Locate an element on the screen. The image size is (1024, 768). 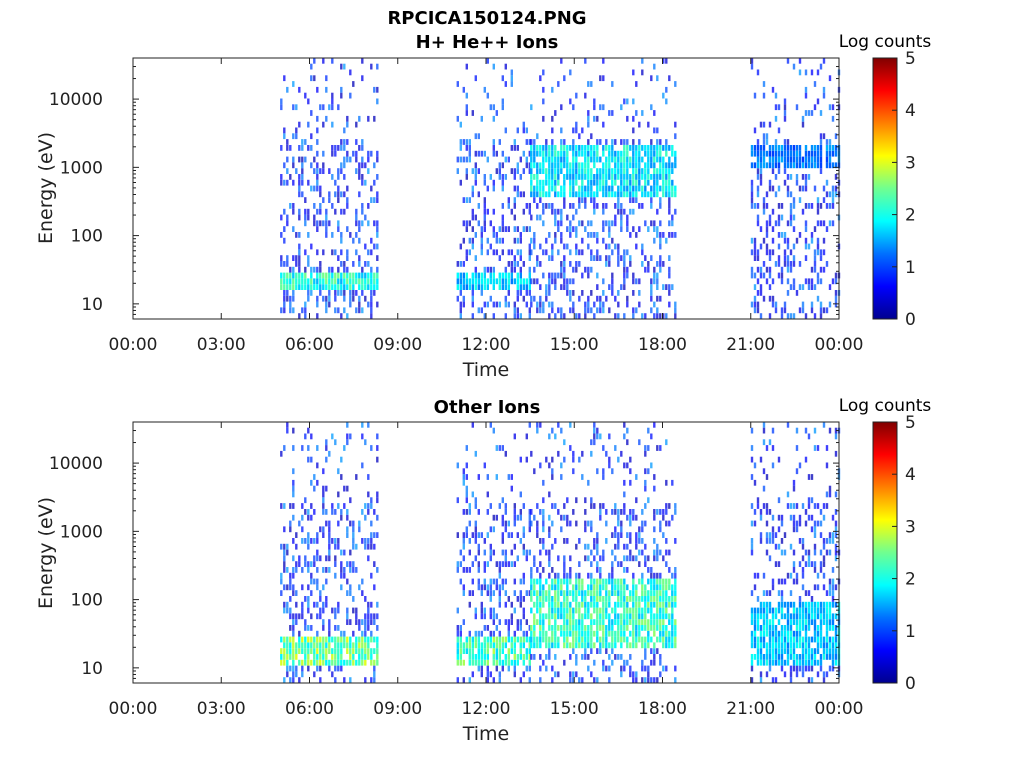
y-tick-label: 10000 is located at coordinates (76, 464).